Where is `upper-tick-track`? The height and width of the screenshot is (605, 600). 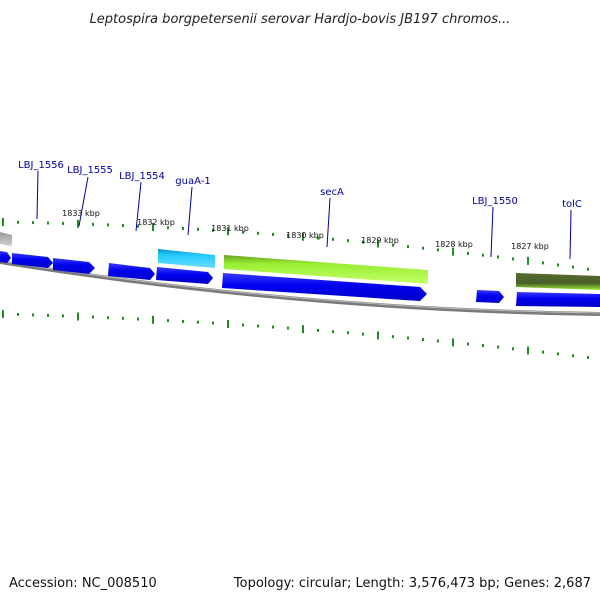
upper-tick-track is located at coordinates (295, 244).